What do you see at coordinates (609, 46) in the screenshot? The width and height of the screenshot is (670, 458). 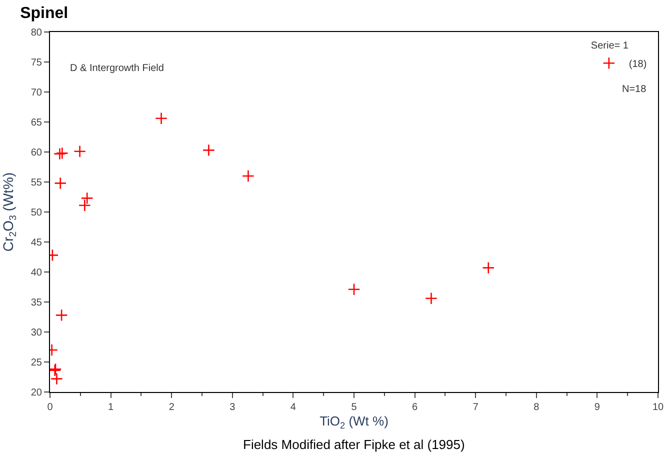 I see `legend-title: Serie= 1` at bounding box center [609, 46].